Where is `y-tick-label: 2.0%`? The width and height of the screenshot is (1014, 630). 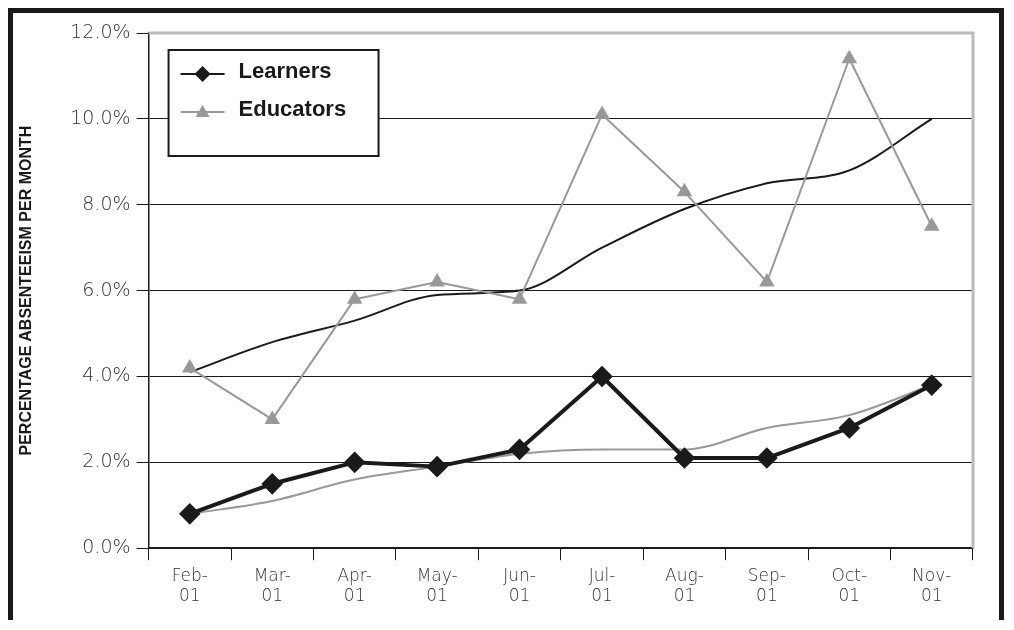
y-tick-label: 2.0% is located at coordinates (106, 460).